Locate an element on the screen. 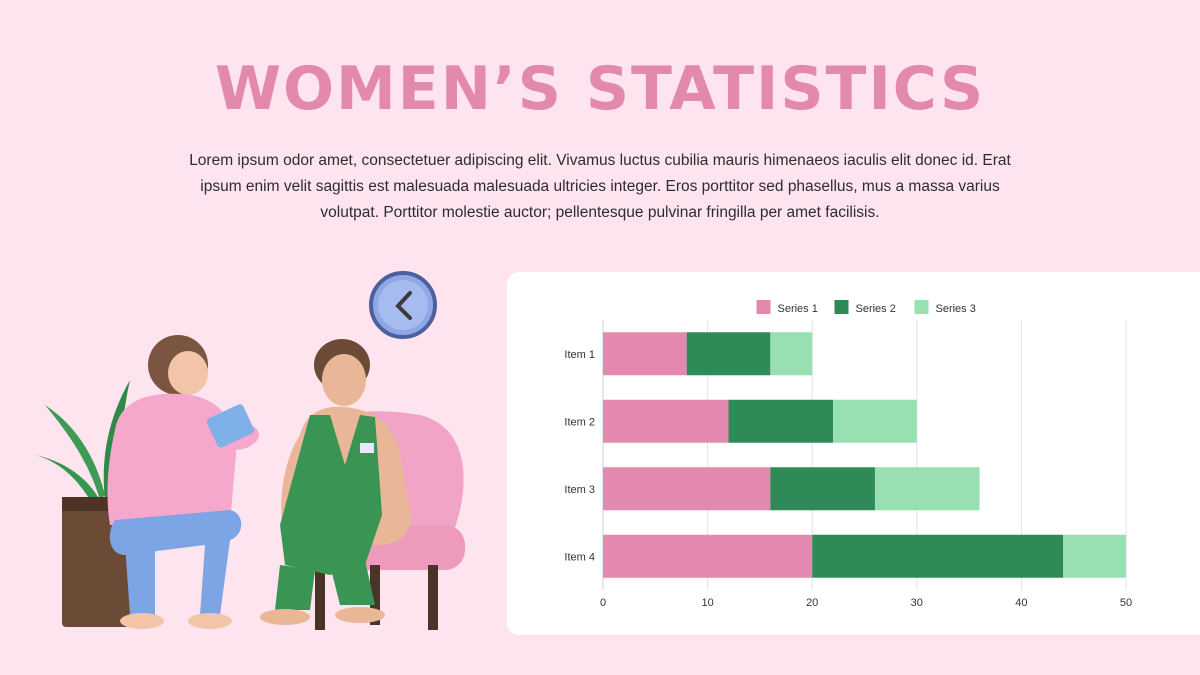  legend-label: Series 1 is located at coordinates (798, 309).